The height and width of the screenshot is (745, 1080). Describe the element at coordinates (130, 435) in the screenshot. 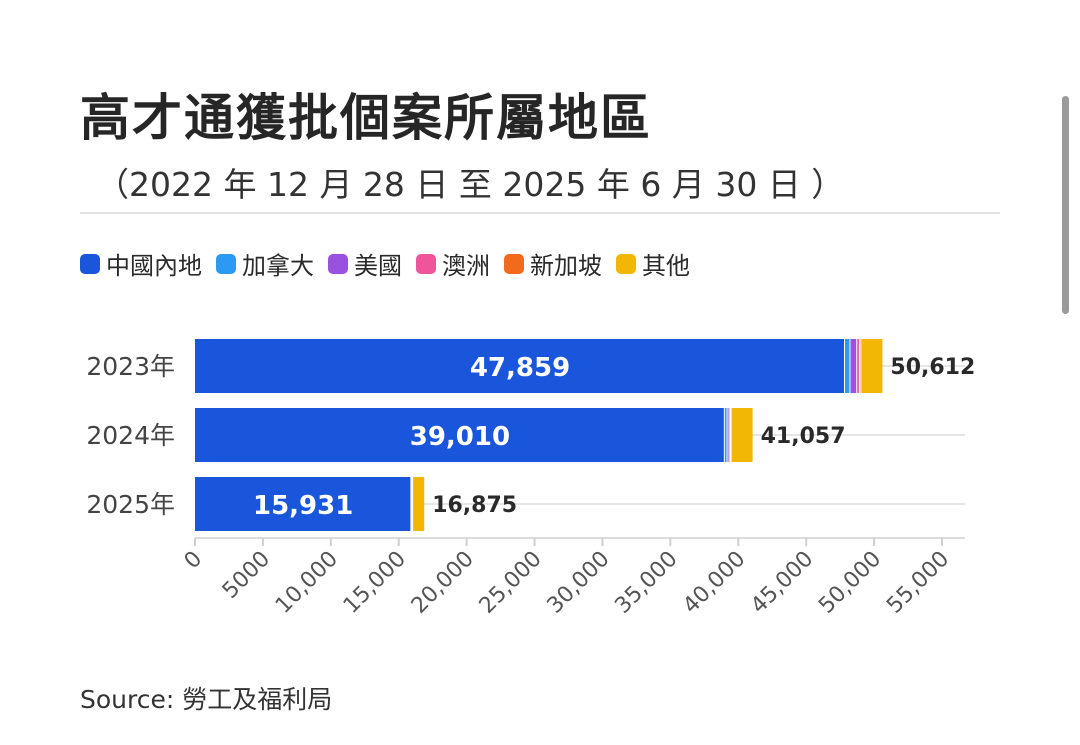

I see `y-category-label: 2024年` at that location.